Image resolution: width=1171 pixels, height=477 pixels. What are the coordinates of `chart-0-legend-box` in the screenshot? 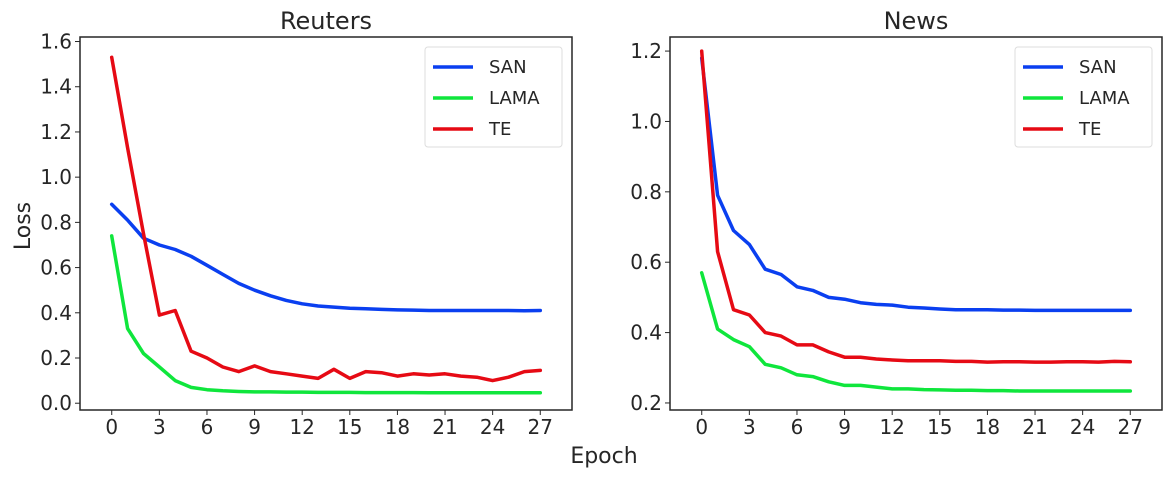 It's located at (493, 97).